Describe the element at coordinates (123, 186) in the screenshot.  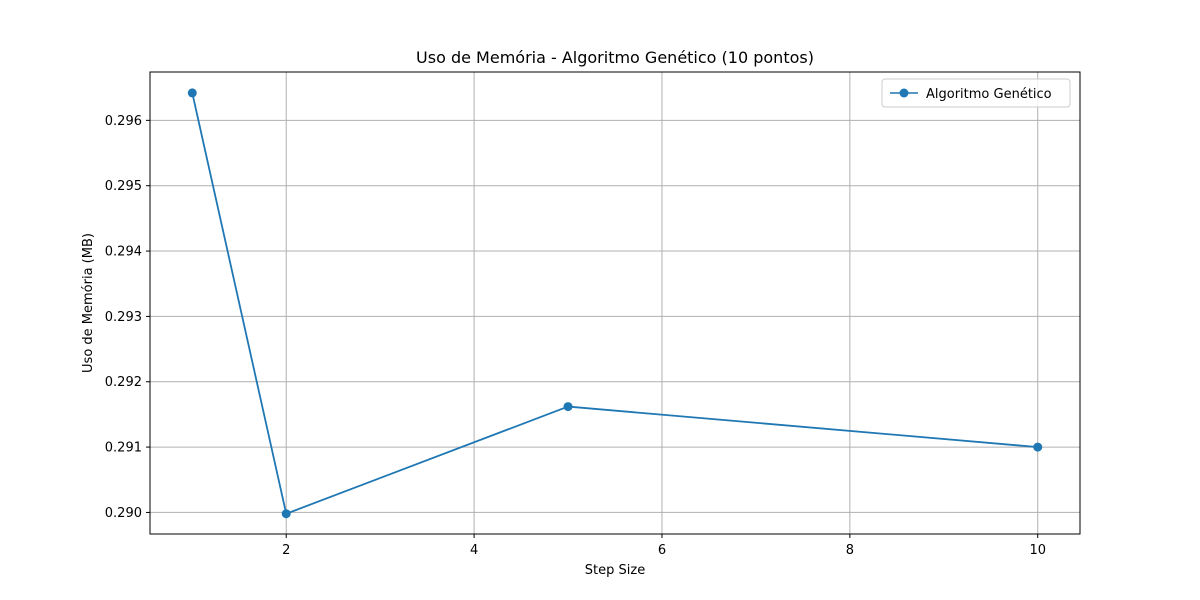
I see `y-tick-label: 0.295` at that location.